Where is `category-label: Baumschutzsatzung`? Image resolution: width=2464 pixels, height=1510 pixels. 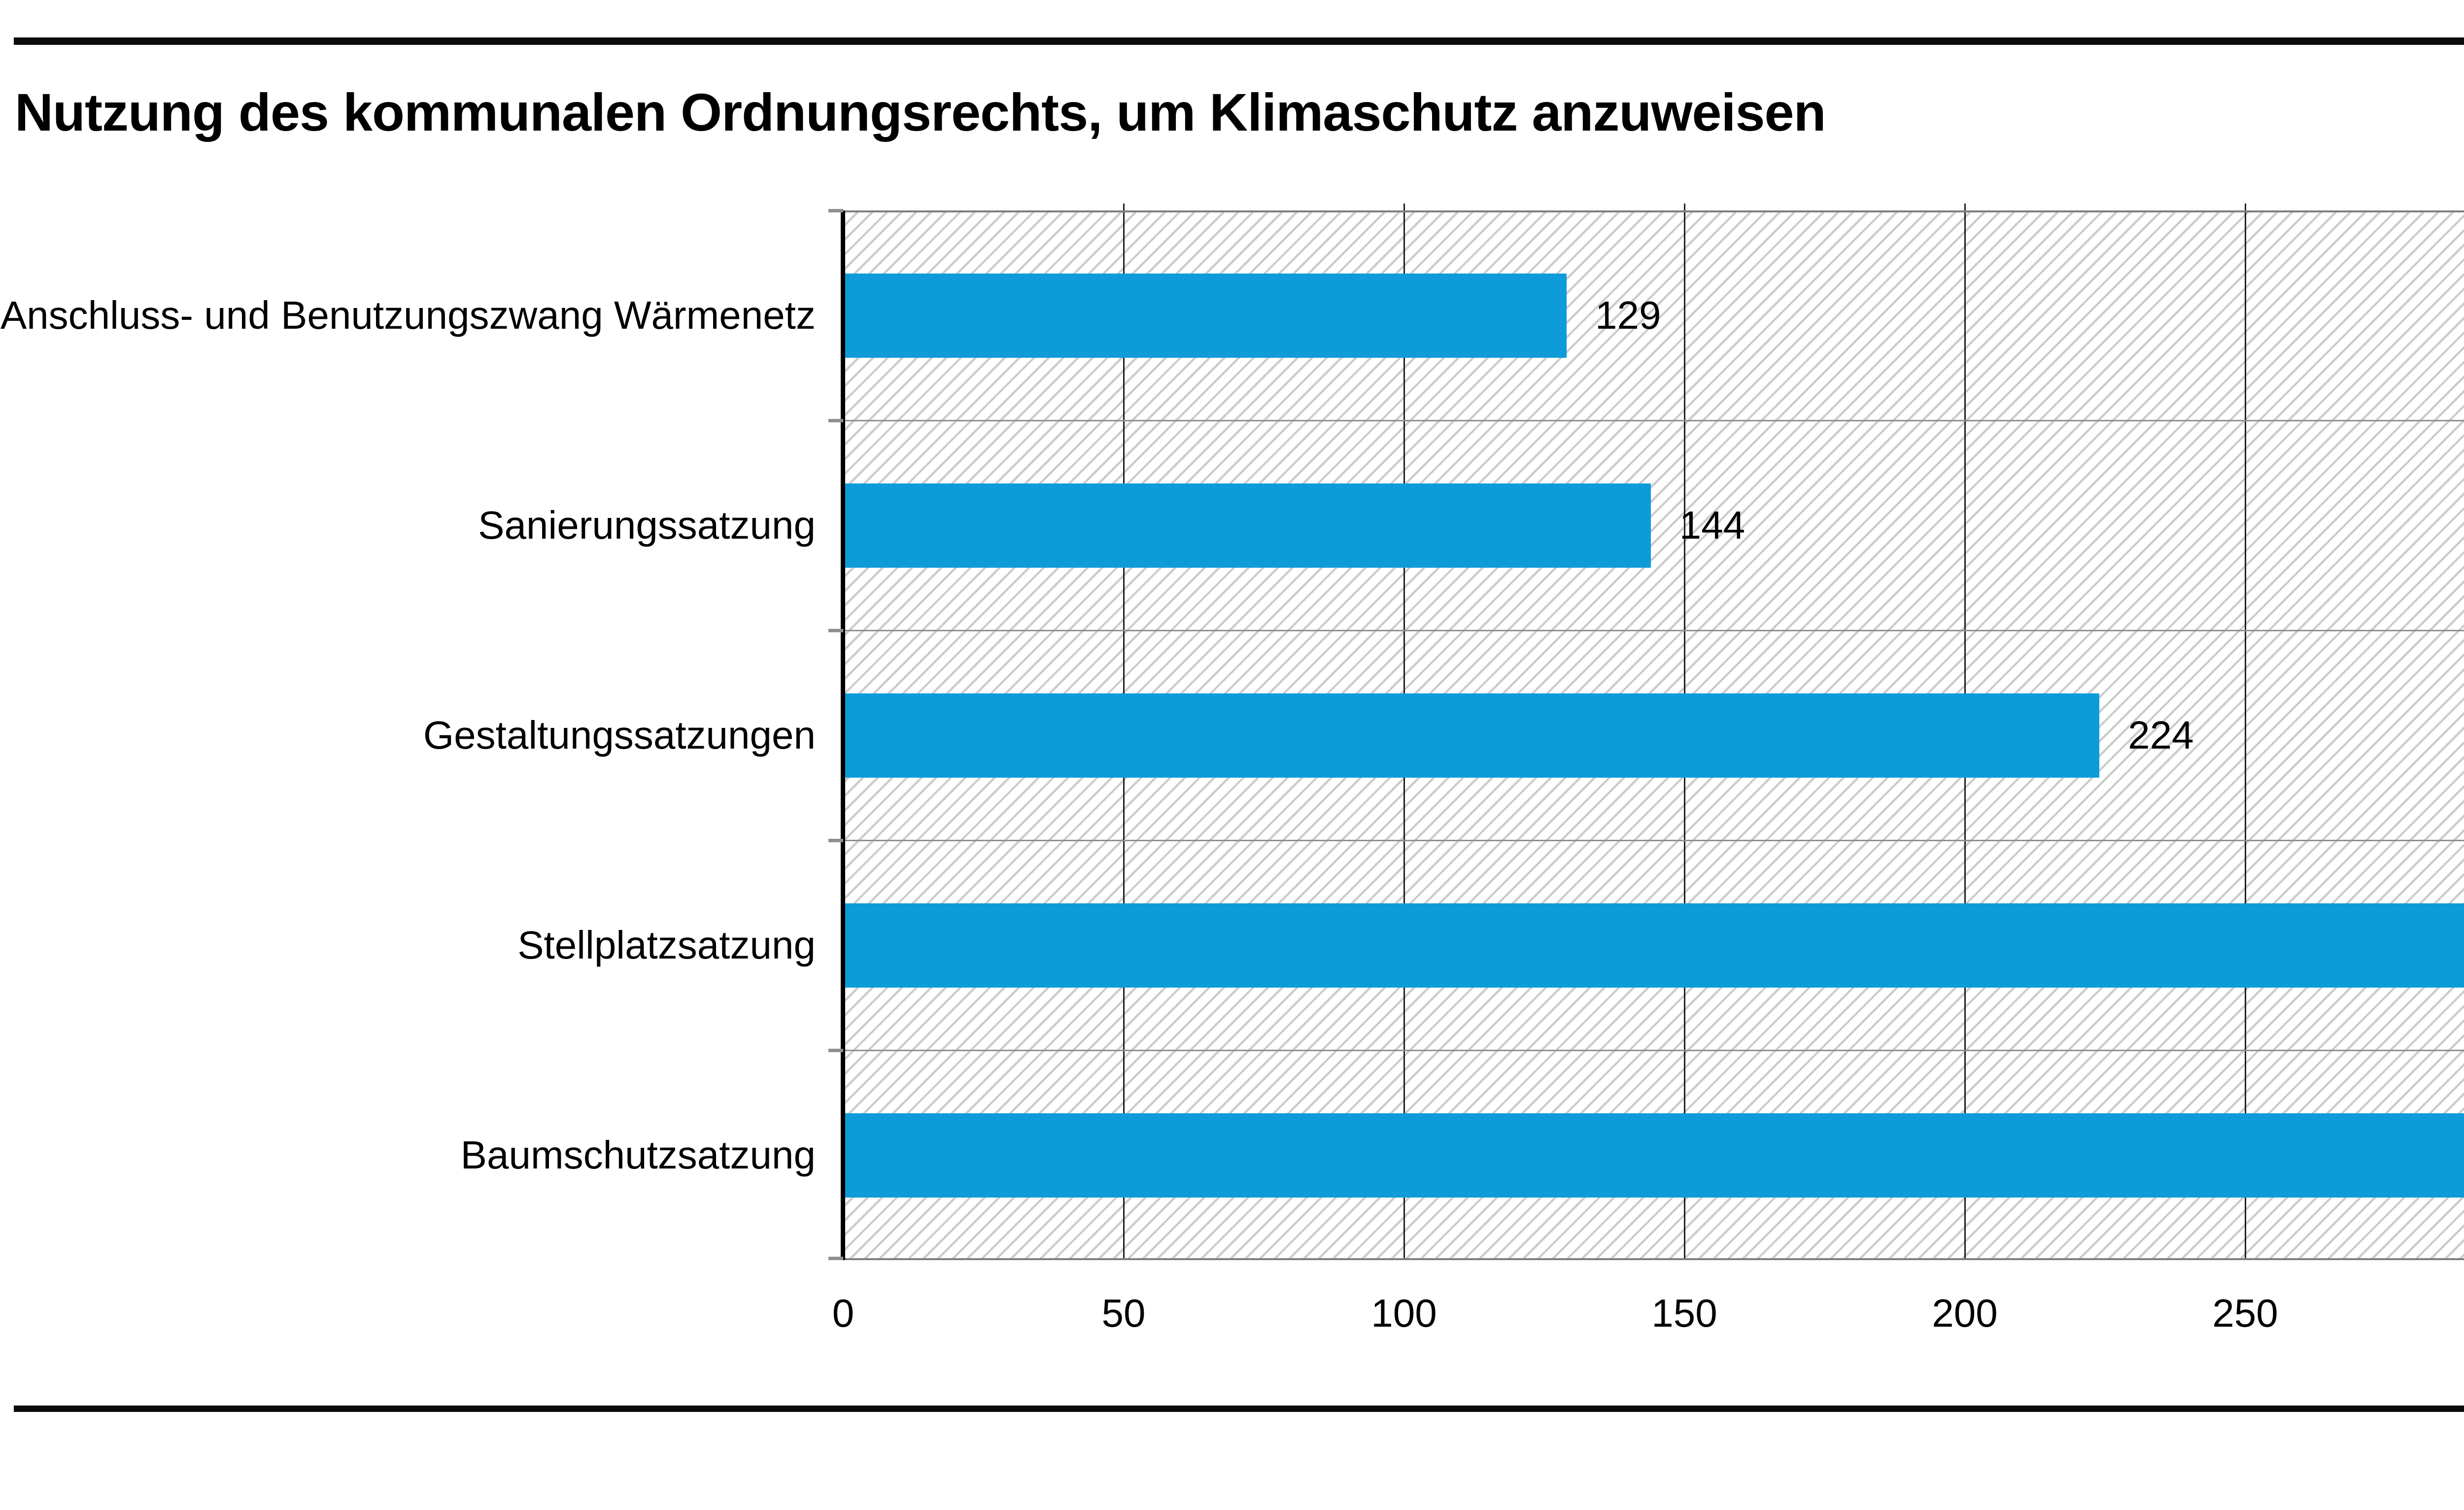 category-label: Baumschutzsatzung is located at coordinates (638, 1155).